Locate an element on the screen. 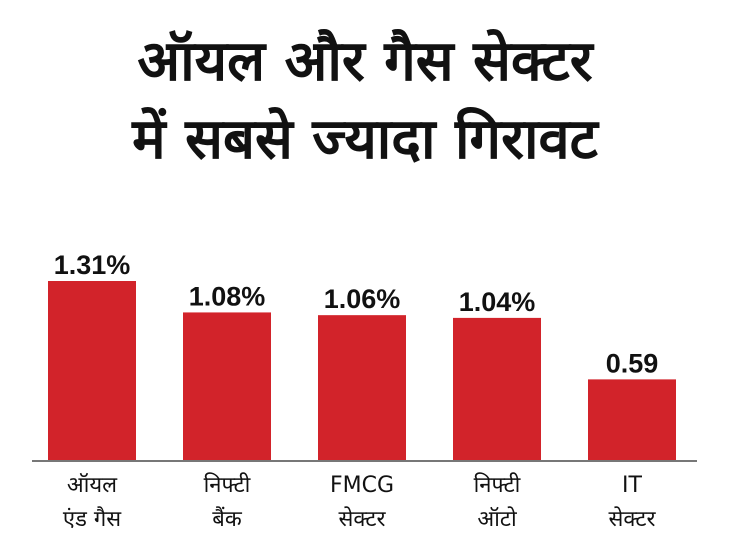  data-label: 1.08% is located at coordinates (227, 296).